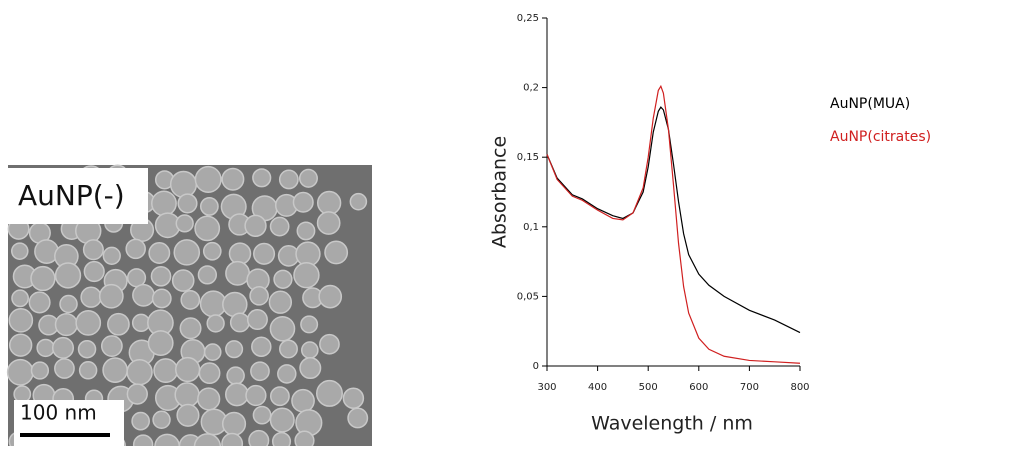 This screenshot has height=450, width=1014. What do you see at coordinates (500, 192) in the screenshot?
I see `y-axis-label: Absorbance` at bounding box center [500, 192].